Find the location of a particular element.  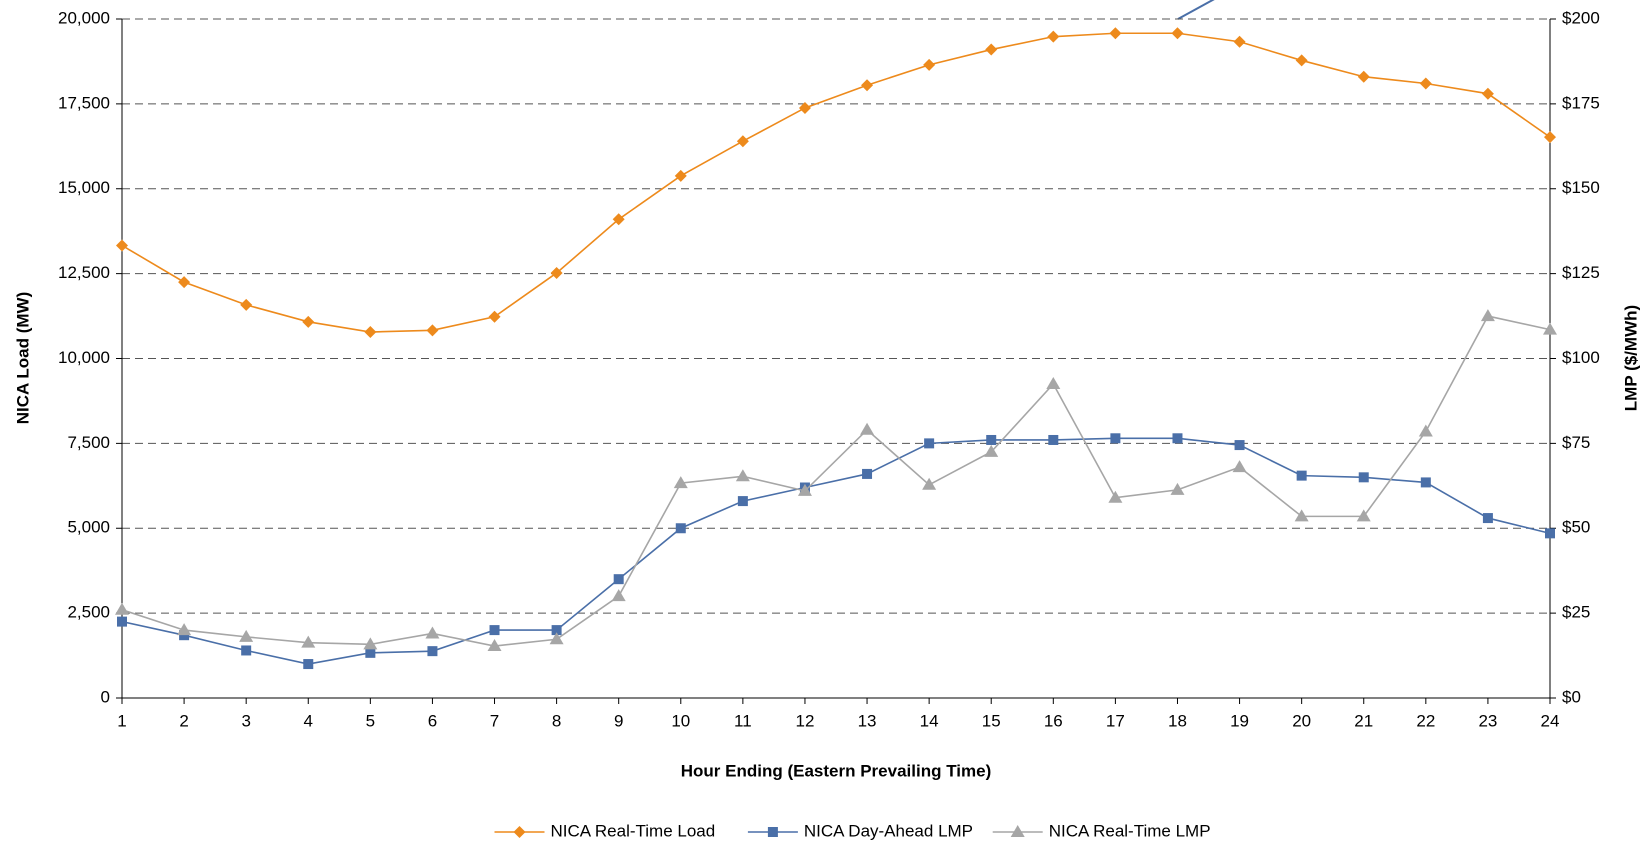

y-tick-label: 5,000 is located at coordinates (88, 527).